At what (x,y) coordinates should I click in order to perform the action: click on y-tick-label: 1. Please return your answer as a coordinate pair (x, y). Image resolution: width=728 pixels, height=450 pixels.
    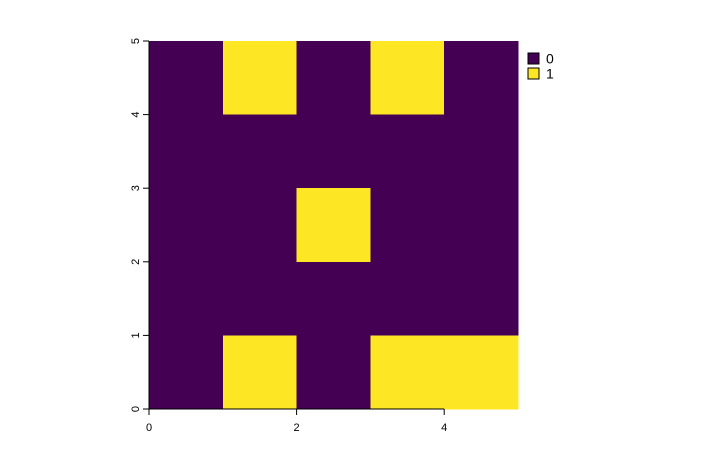
    Looking at the image, I should click on (136, 335).